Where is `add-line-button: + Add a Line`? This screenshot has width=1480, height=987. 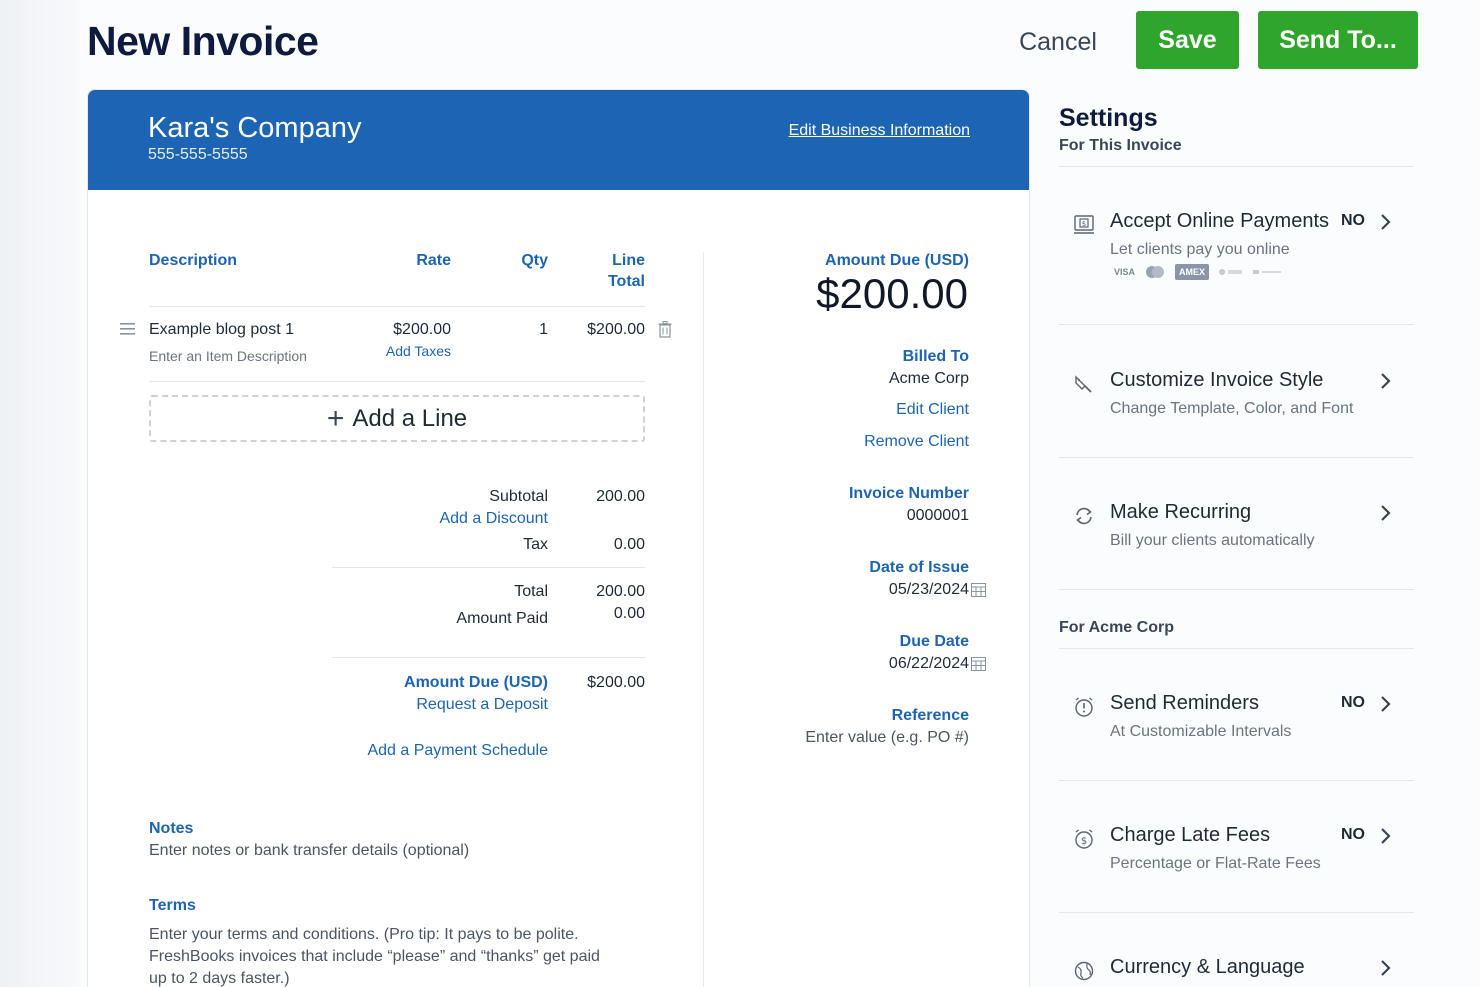 add-line-button: + Add a Line is located at coordinates (397, 418).